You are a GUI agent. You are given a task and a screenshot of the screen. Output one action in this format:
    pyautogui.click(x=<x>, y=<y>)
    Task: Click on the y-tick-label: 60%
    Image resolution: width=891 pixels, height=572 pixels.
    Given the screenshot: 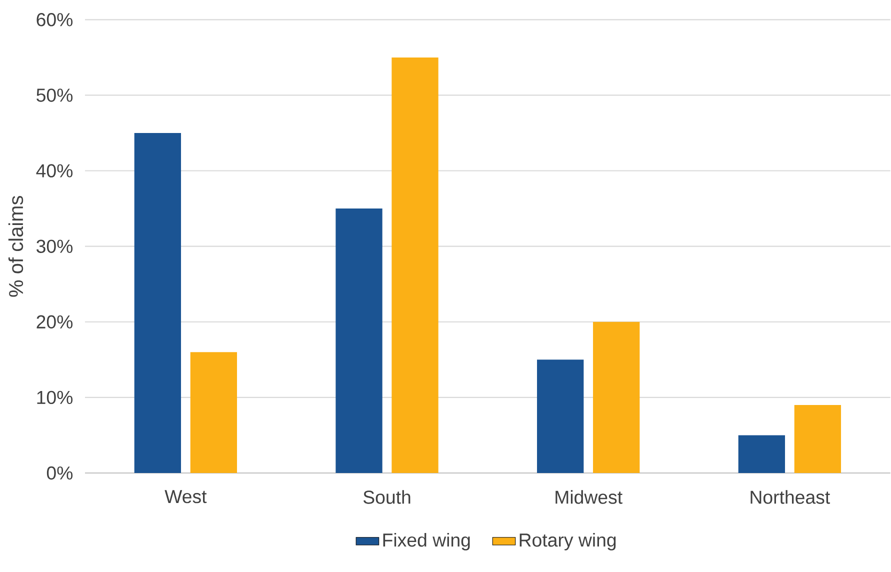 What is the action you would take?
    pyautogui.click(x=54, y=19)
    